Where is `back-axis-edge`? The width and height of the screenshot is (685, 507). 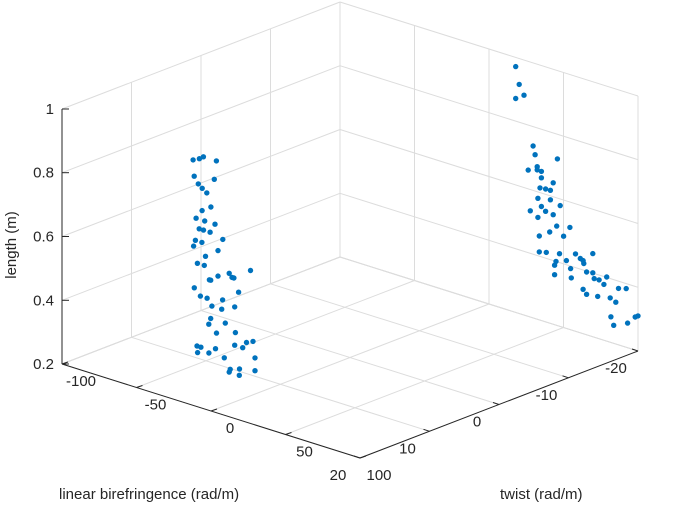
back-axis-edge is located at coordinates (201, 310).